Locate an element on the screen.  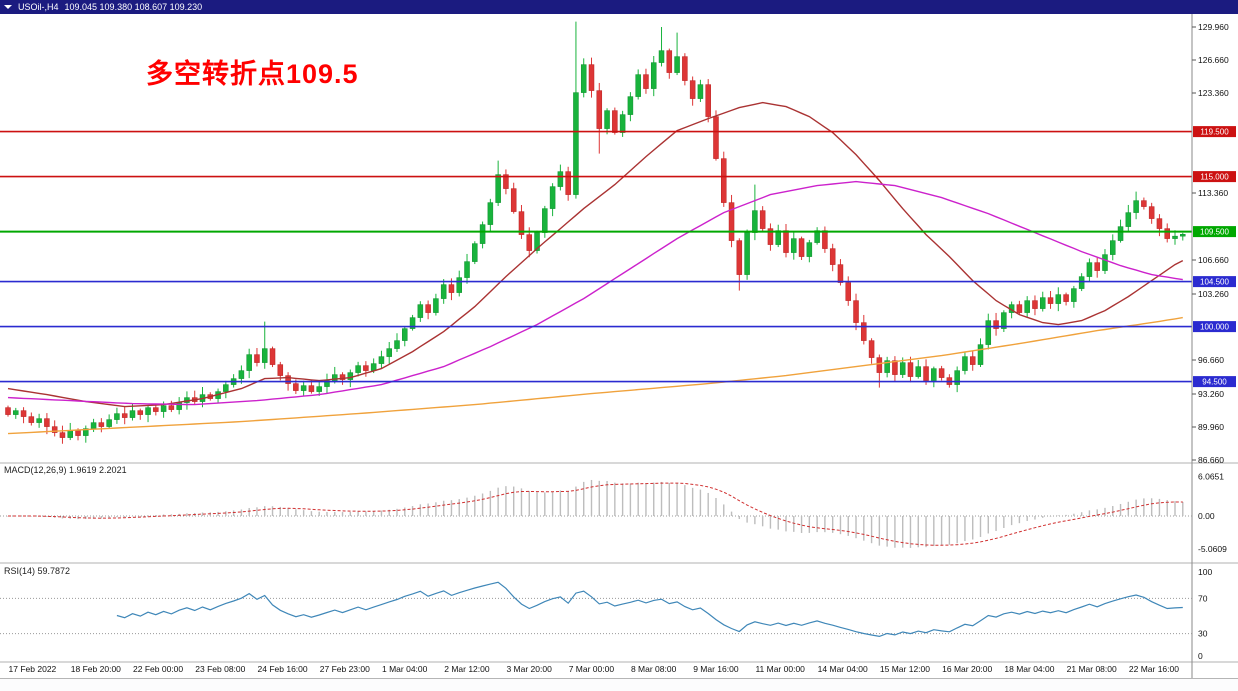
time-tick-label: 18 Mar 04:00 is located at coordinates (1029, 669).